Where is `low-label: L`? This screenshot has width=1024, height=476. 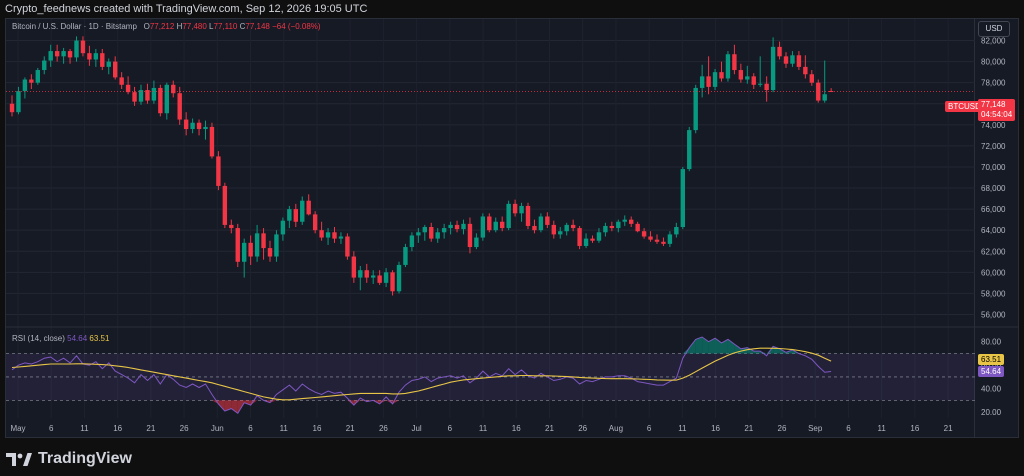
low-label: L is located at coordinates (211, 26).